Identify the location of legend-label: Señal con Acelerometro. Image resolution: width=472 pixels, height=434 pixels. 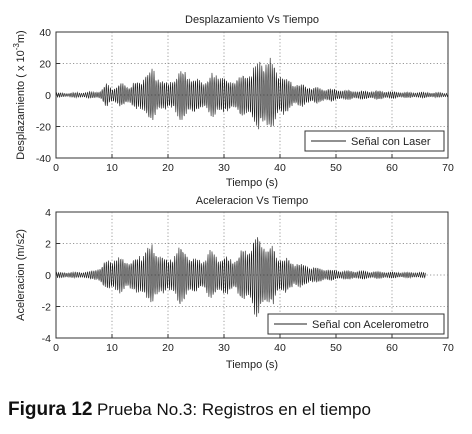
(370, 325).